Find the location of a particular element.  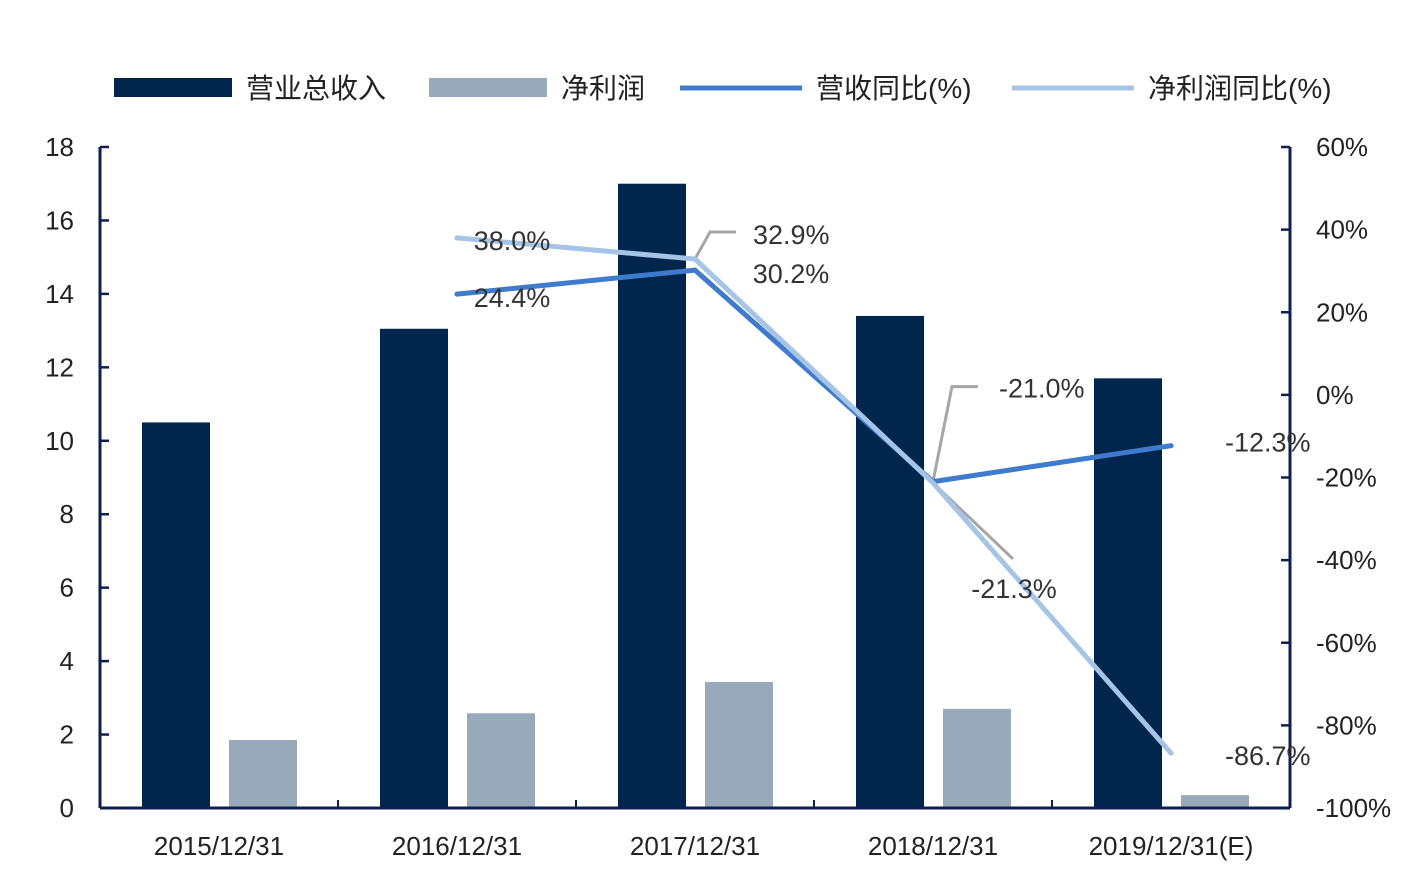

left-tick-label-0: 0 is located at coordinates (67, 808).